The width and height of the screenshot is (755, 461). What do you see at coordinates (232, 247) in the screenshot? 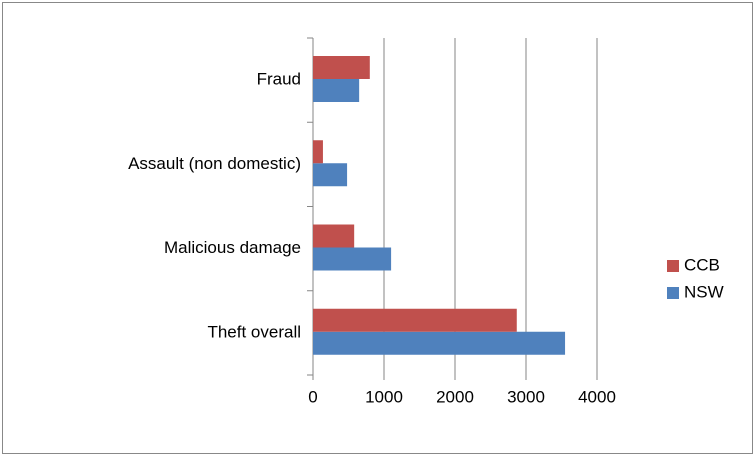
I see `y-tick-label: Malicious damage` at bounding box center [232, 247].